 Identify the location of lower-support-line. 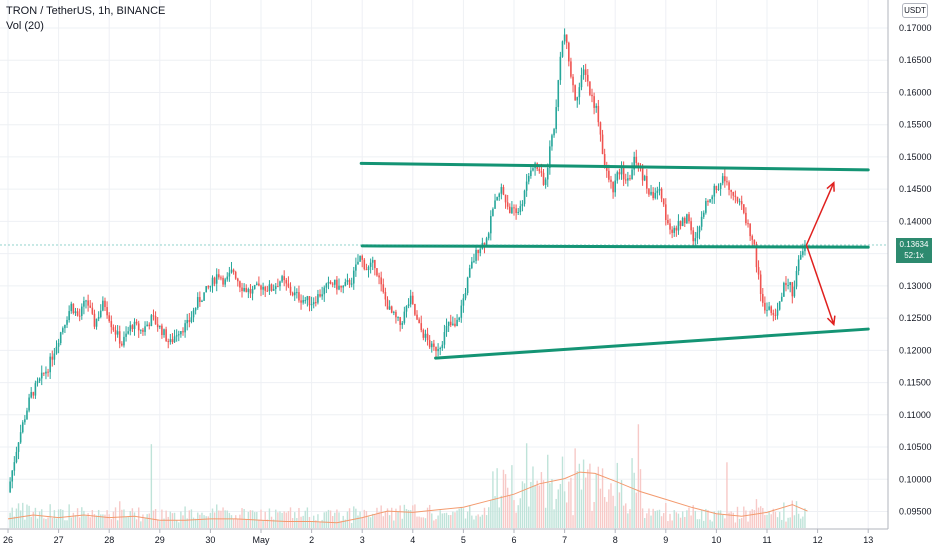
(652, 343).